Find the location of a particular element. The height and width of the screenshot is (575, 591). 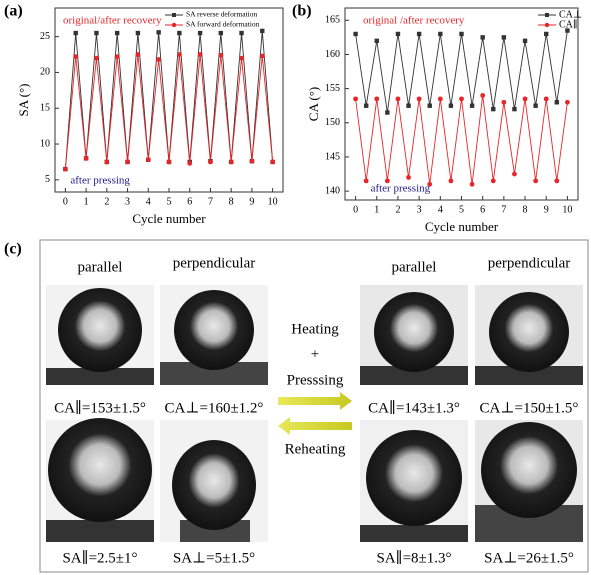

annotation: original/after recovery is located at coordinates (112, 21).